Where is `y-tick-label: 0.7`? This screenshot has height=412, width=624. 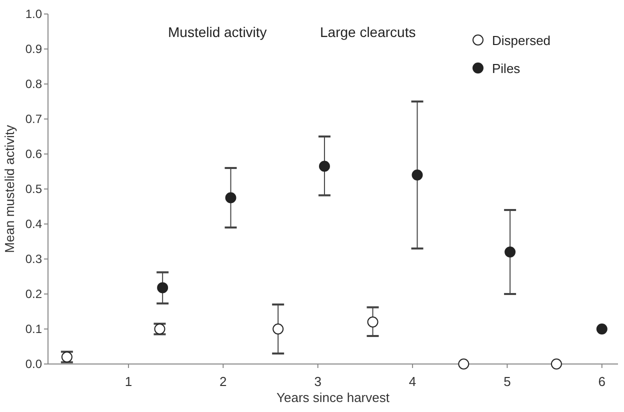 y-tick-label: 0.7 is located at coordinates (33, 119).